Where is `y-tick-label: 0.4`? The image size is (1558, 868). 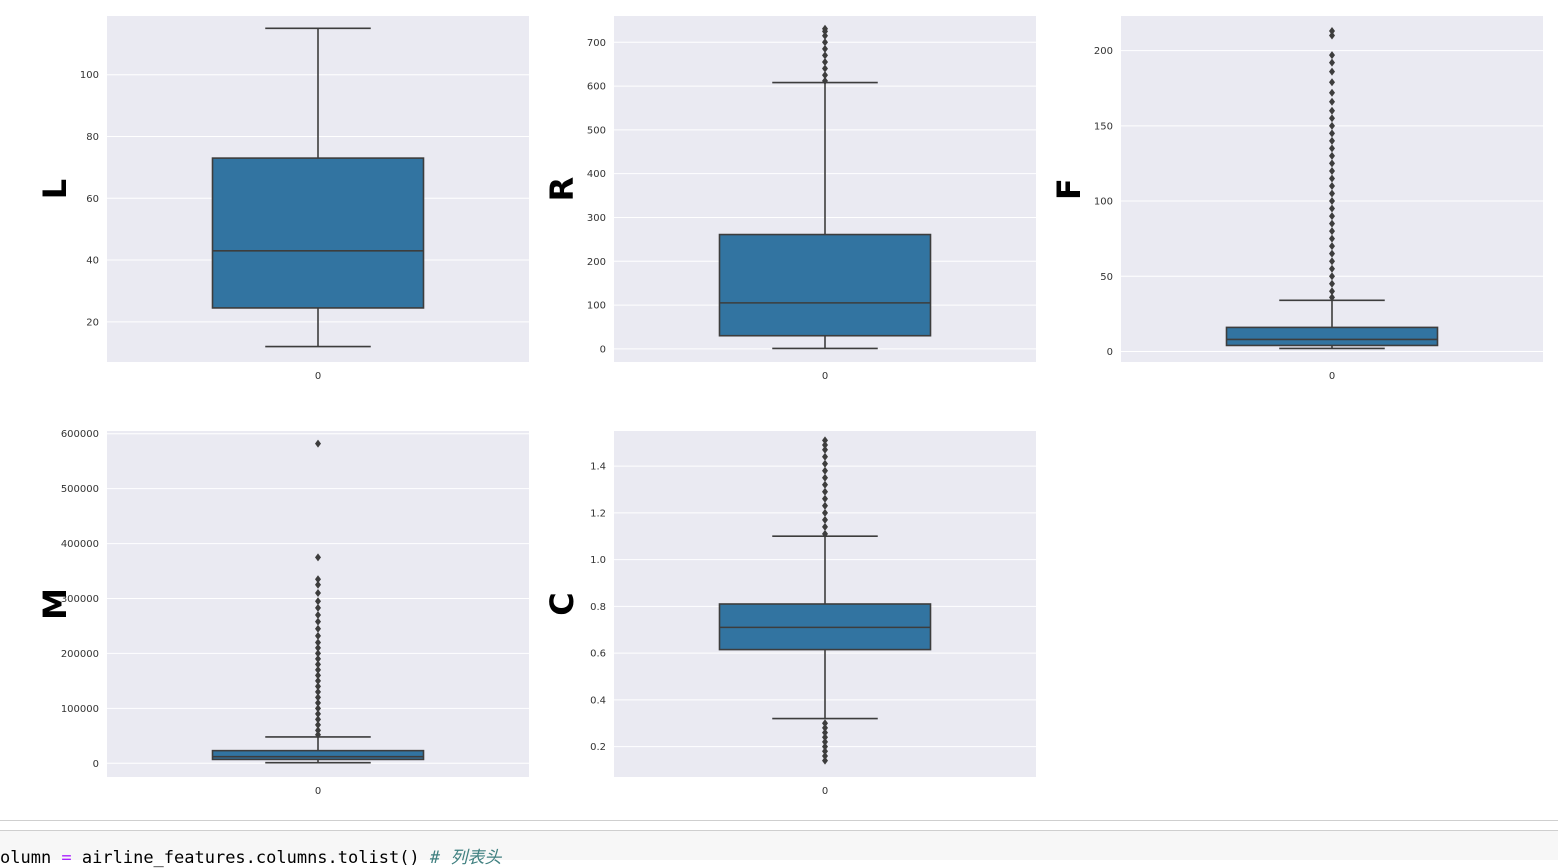 y-tick-label: 0.4 is located at coordinates (598, 700).